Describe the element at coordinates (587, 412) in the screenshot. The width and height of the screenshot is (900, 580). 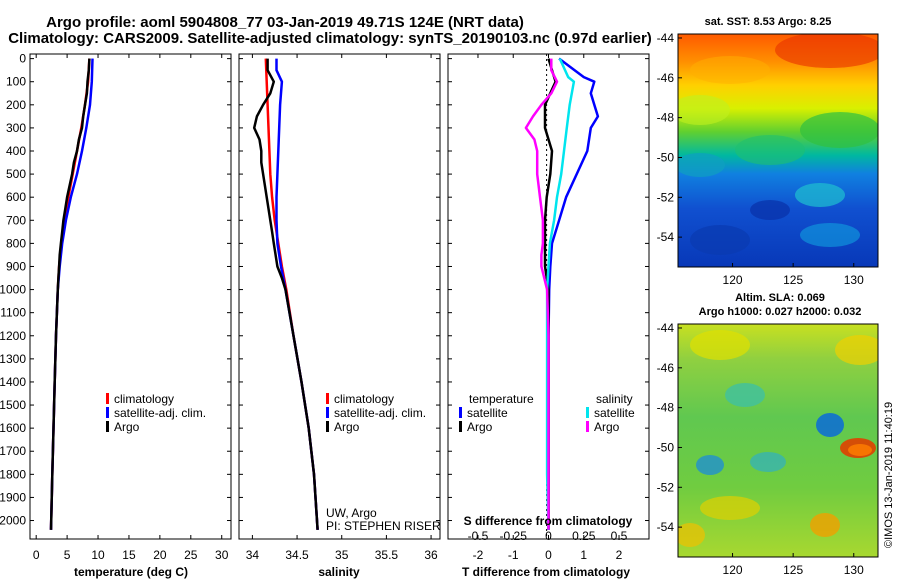
I see `legend-swatch-s-satellite` at that location.